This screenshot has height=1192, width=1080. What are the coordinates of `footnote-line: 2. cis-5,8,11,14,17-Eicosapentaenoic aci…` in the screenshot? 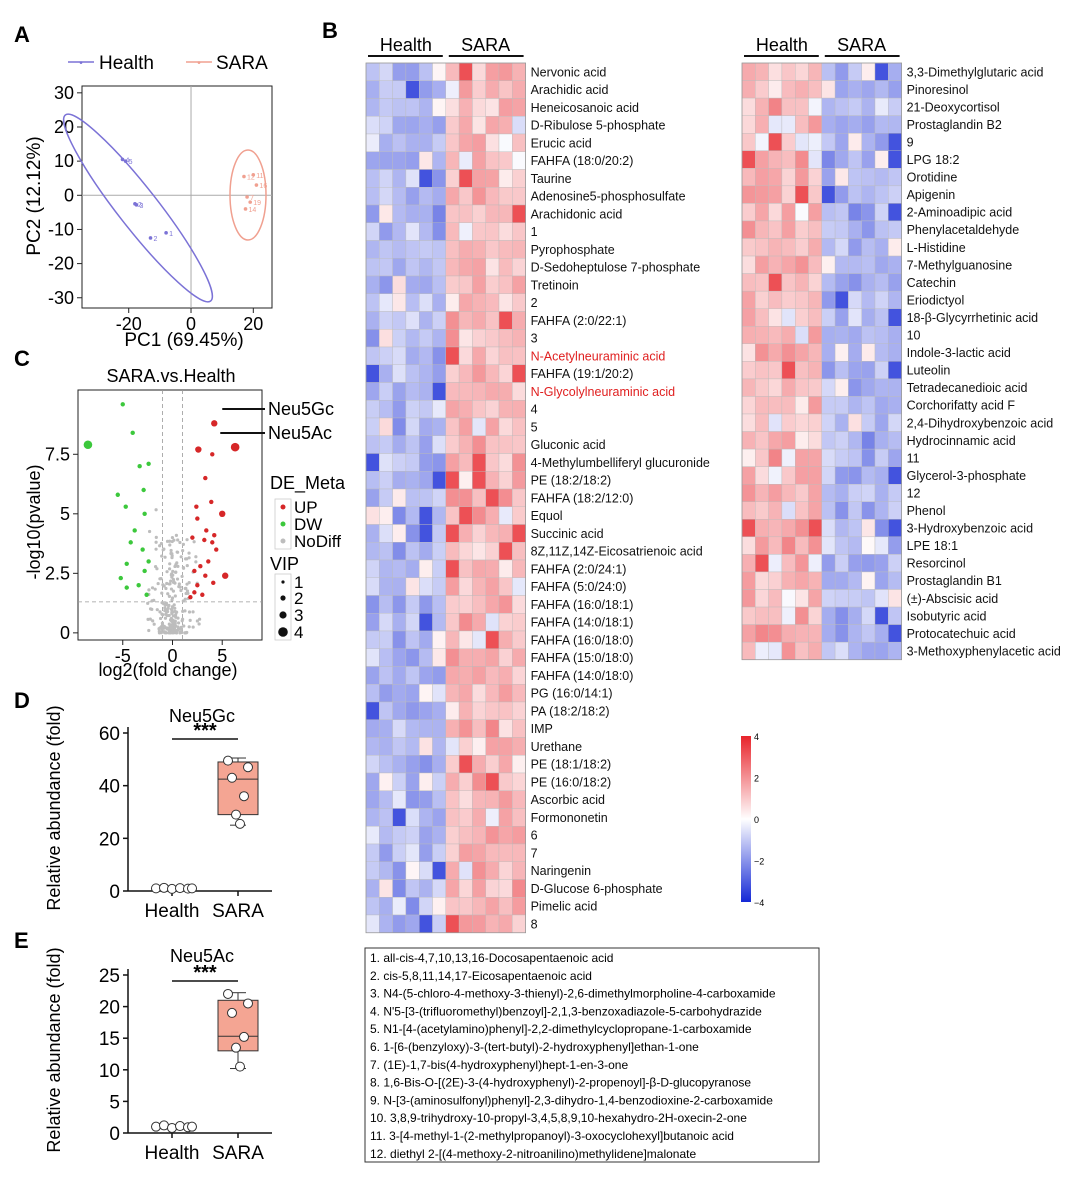 It's located at (481, 976).